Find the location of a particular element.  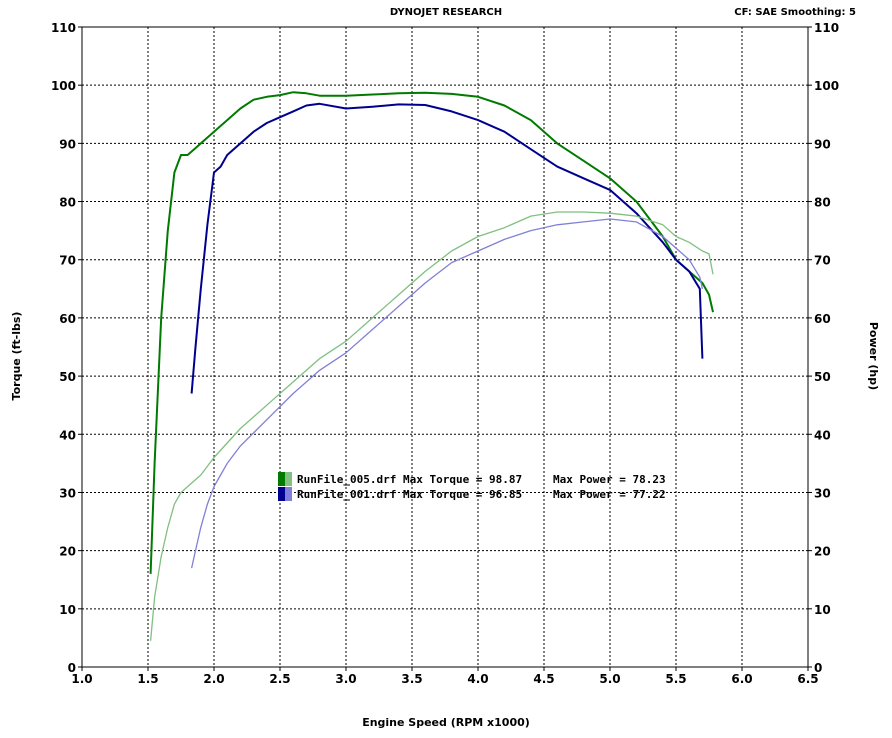

legend-entry-runfile-005: RunFile_005.drf Max Torque = 98.87 is located at coordinates (409, 479).